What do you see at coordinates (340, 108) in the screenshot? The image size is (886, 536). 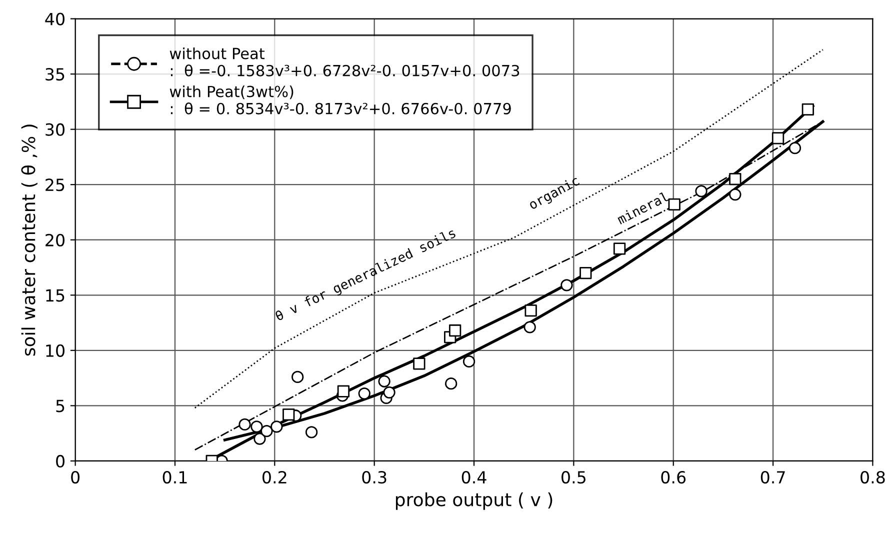 I see `annotation: : θ = 0. 8534v³-0. 8173v²+0. 6766v-0. 0779` at bounding box center [340, 108].